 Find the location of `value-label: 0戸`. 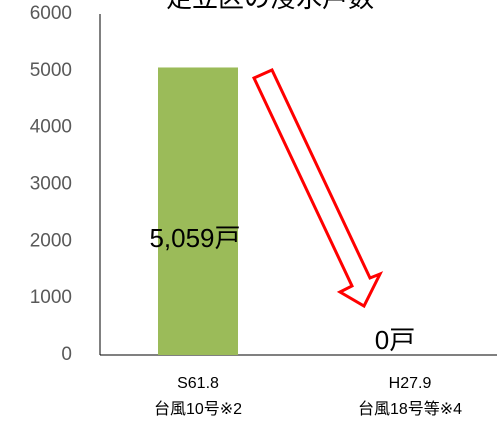

value-label: 0戸 is located at coordinates (395, 340).